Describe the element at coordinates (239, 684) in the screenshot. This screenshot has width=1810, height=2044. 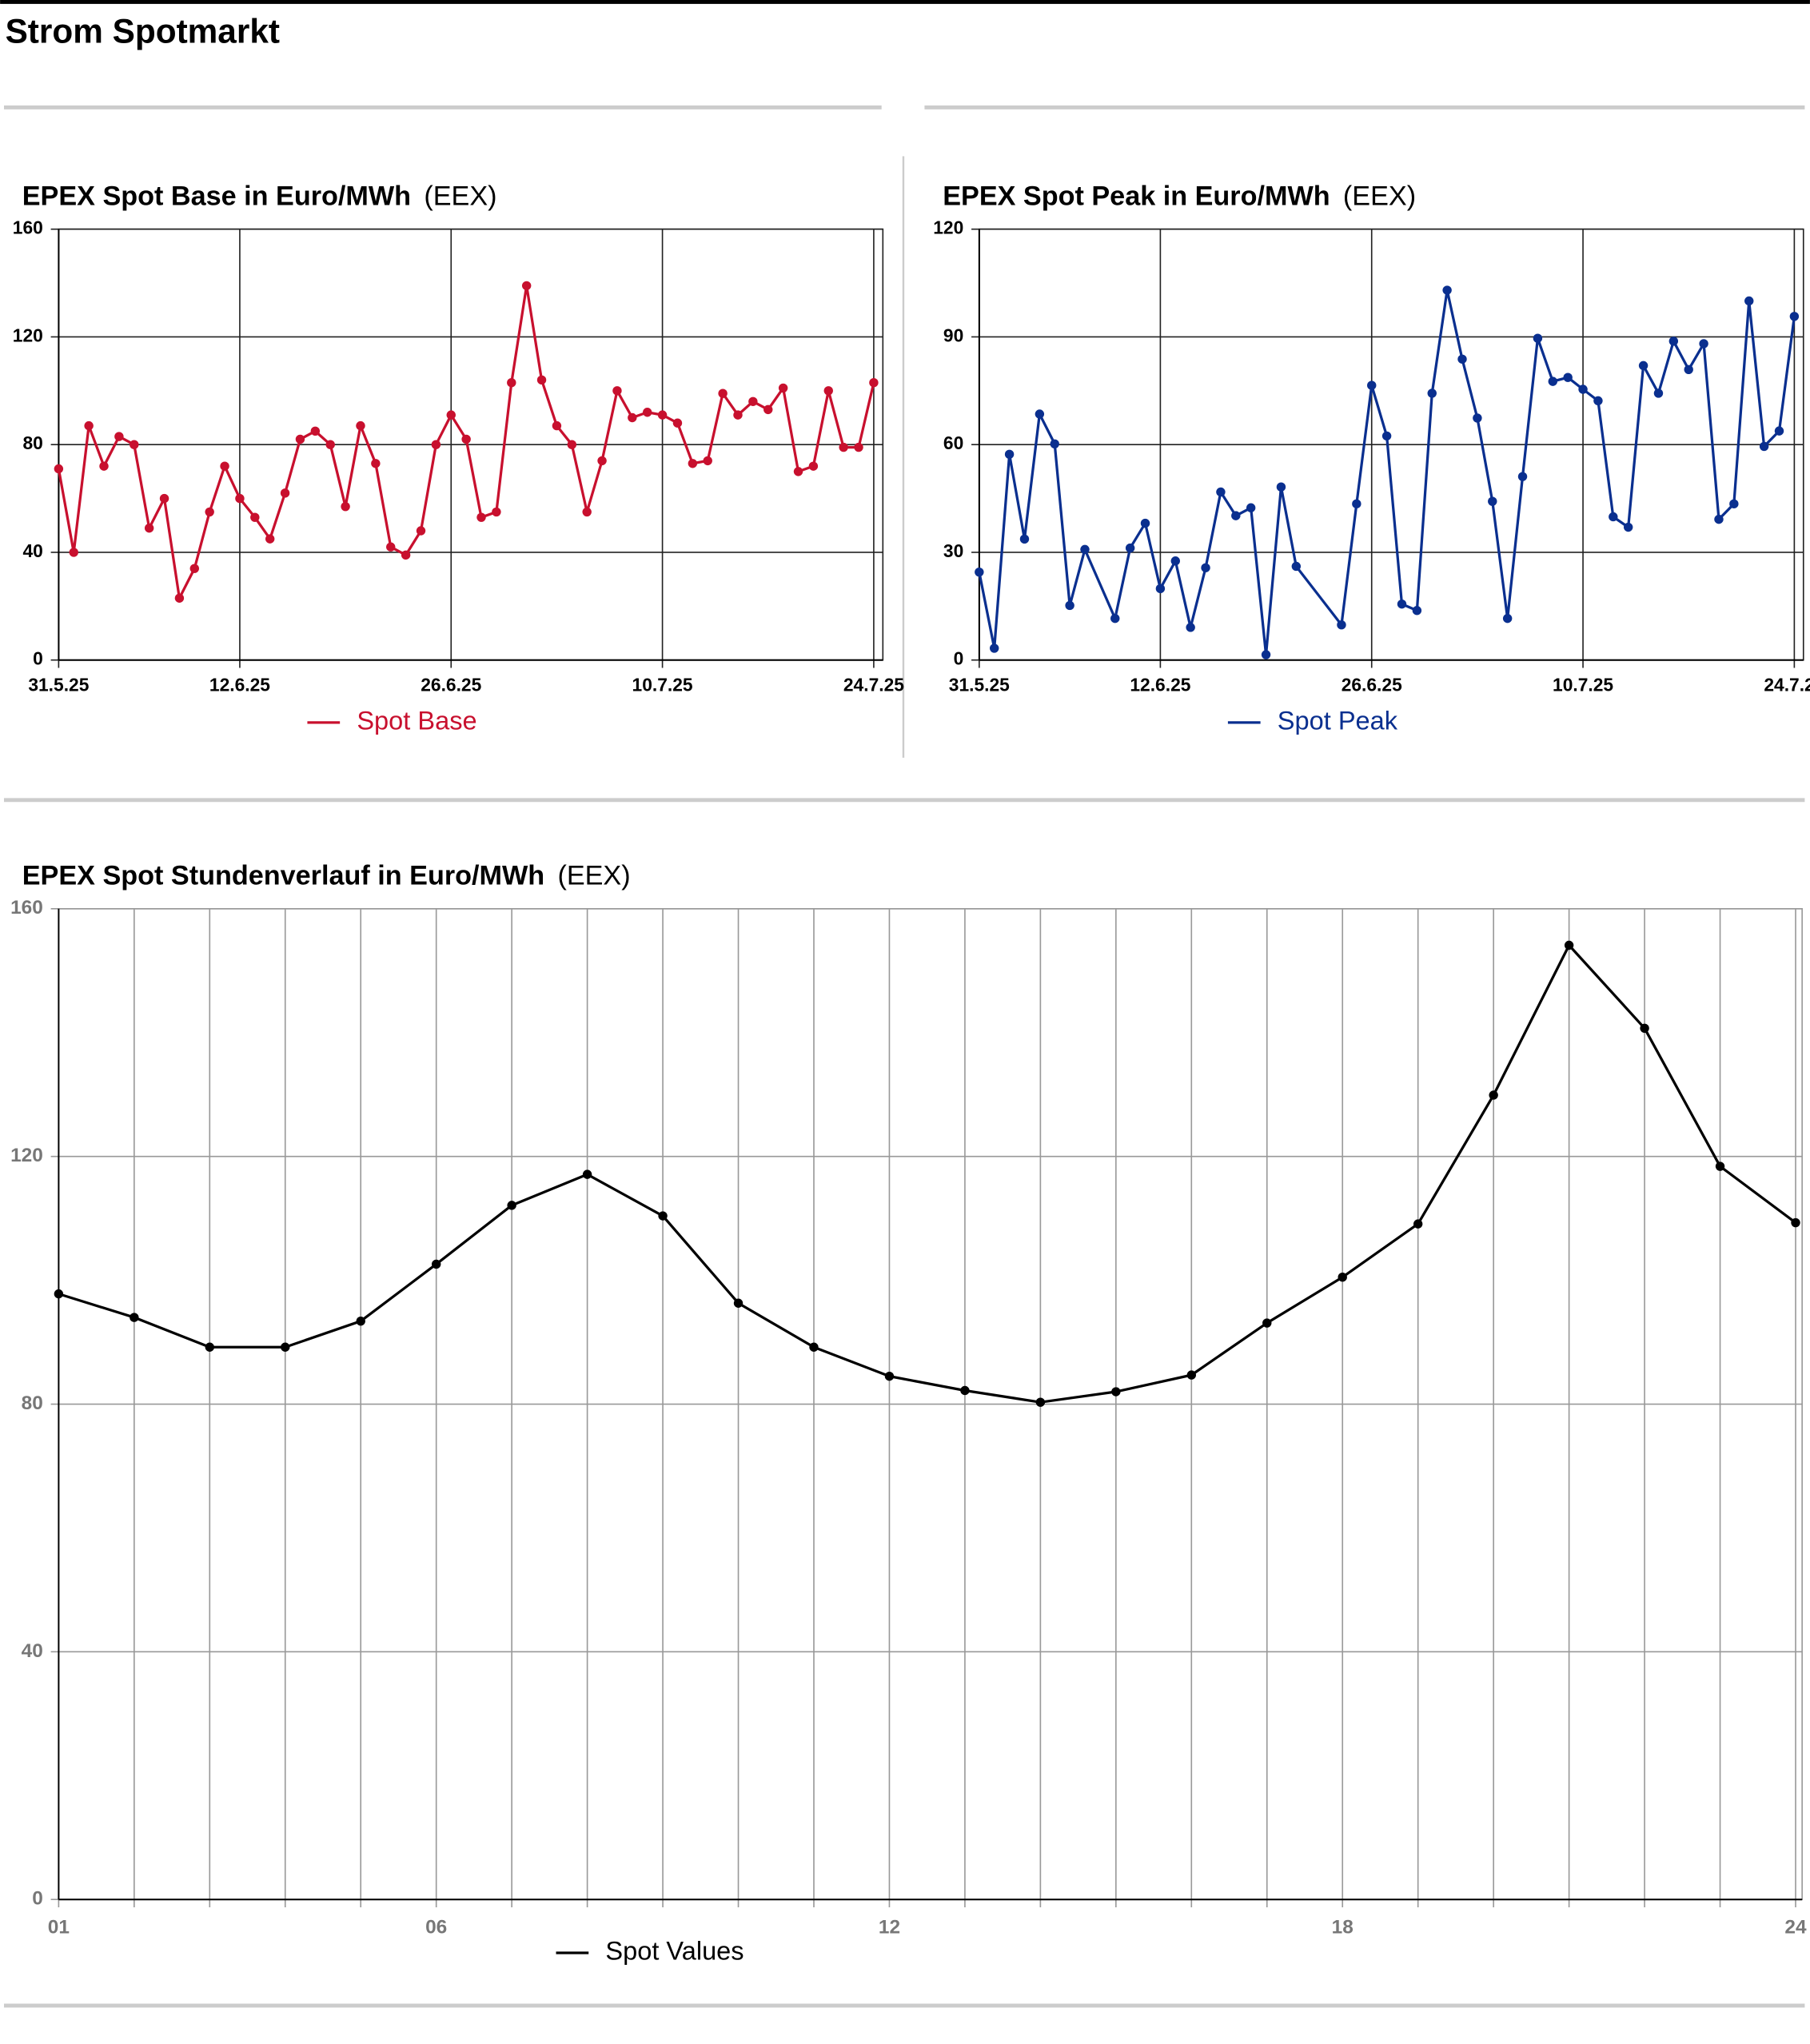
I see `x-tick-label: 12.6.25` at that location.